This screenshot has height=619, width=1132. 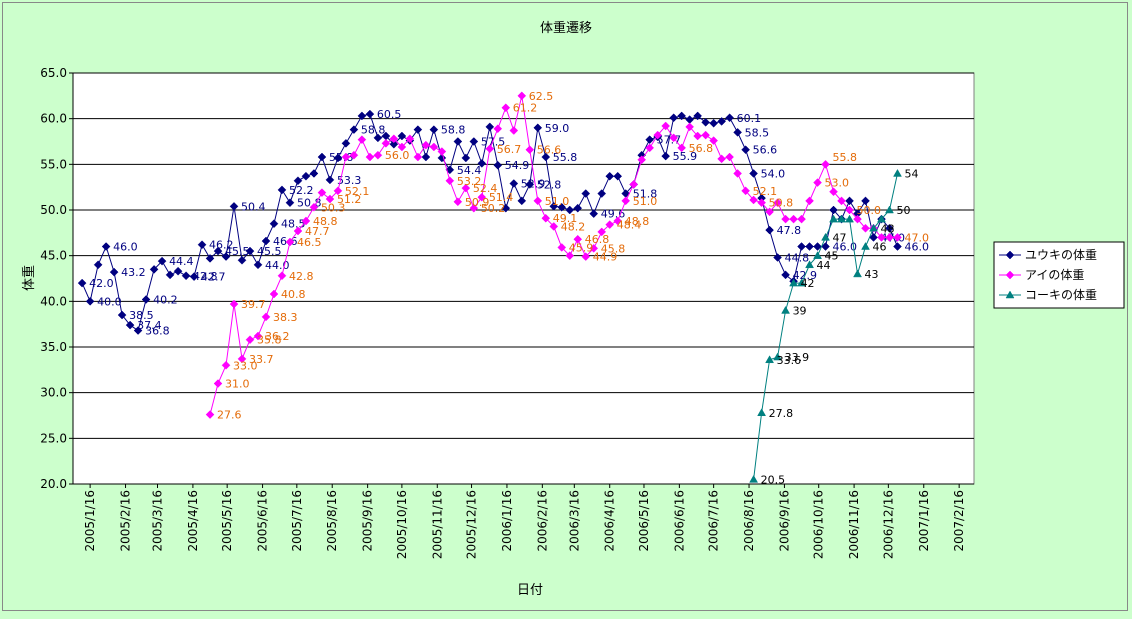 What do you see at coordinates (109, 301) in the screenshot?
I see `data-label: 40.0` at bounding box center [109, 301].